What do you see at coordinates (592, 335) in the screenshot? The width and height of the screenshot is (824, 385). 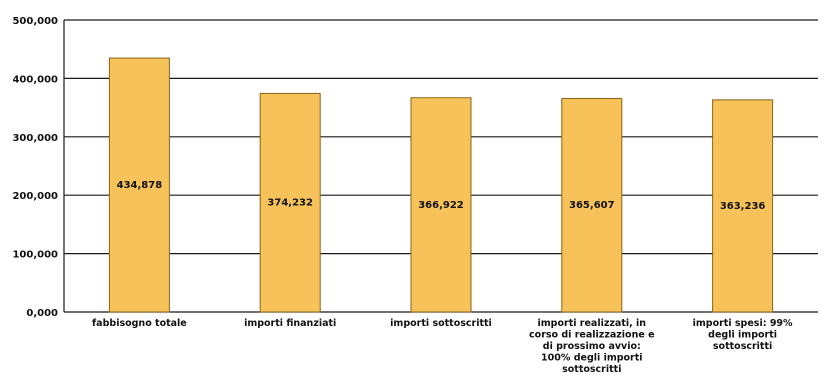 I see `x-category-label: corso di realizzazione e` at bounding box center [592, 335].